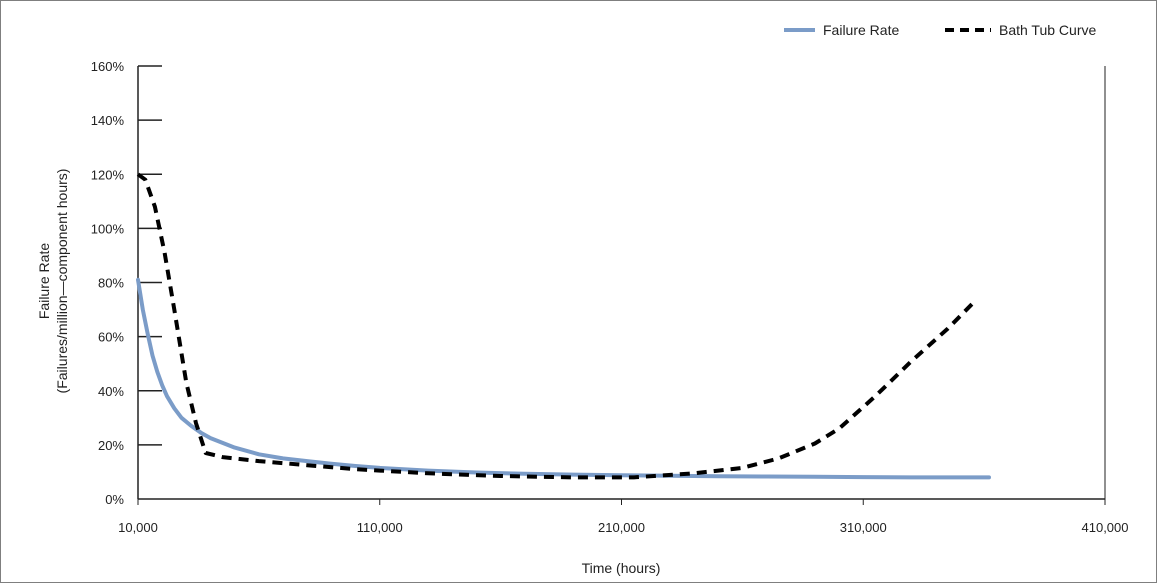 This screenshot has width=1157, height=583. What do you see at coordinates (111, 337) in the screenshot?
I see `y-tick-label: 60%` at bounding box center [111, 337].